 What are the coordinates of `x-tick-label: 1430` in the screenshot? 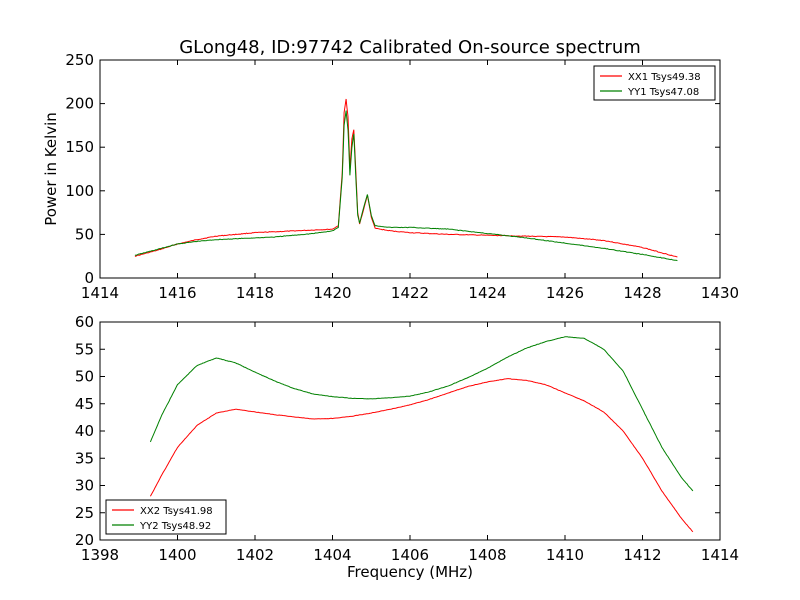 It's located at (720, 293).